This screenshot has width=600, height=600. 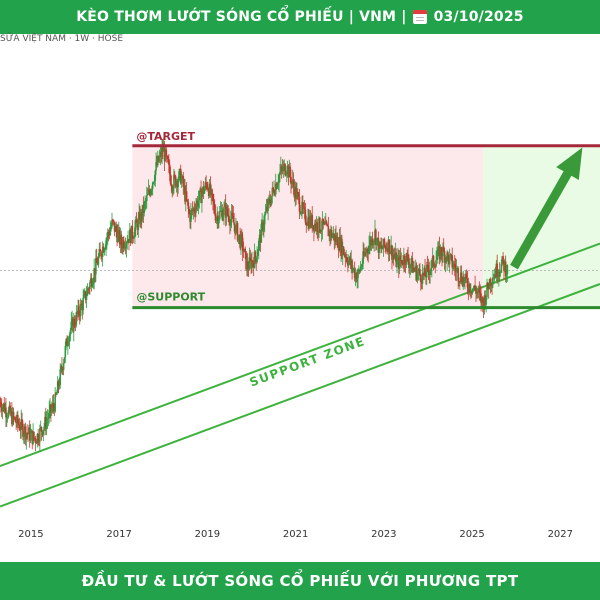 What do you see at coordinates (560, 534) in the screenshot?
I see `x-tick-label: 2027` at bounding box center [560, 534].